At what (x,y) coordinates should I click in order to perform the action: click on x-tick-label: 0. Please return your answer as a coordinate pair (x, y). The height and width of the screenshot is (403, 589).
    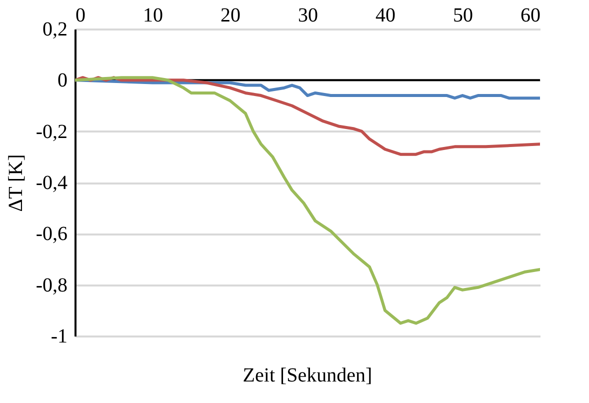
    Looking at the image, I should click on (81, 15).